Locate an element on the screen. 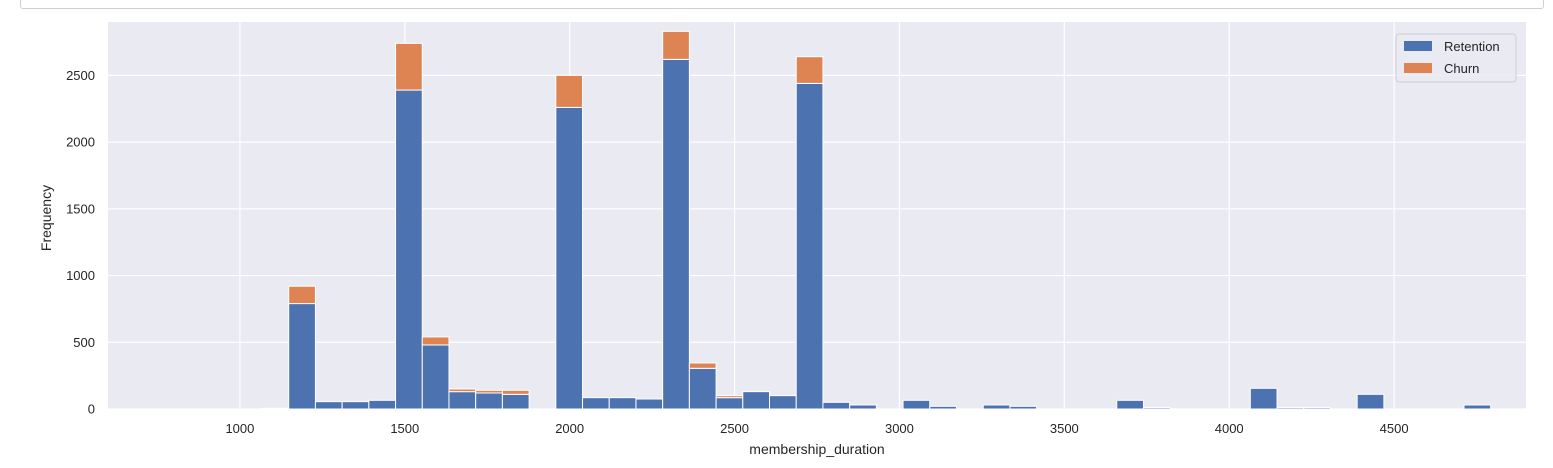 This screenshot has height=468, width=1553. legend-label-churn: Churn is located at coordinates (1461, 68).